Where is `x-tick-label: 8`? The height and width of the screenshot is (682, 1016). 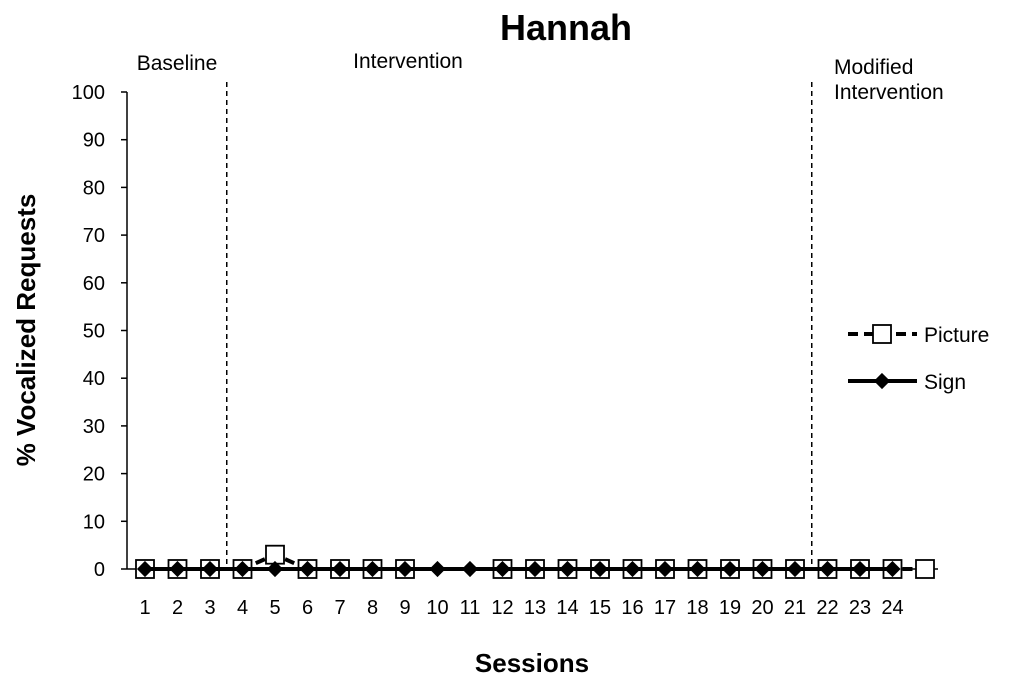 x-tick-label: 8 is located at coordinates (372, 608).